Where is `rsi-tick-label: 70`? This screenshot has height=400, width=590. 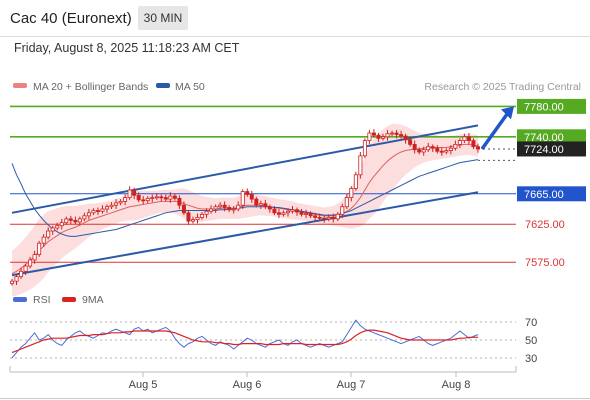 rsi-tick-label: 70 is located at coordinates (531, 323).